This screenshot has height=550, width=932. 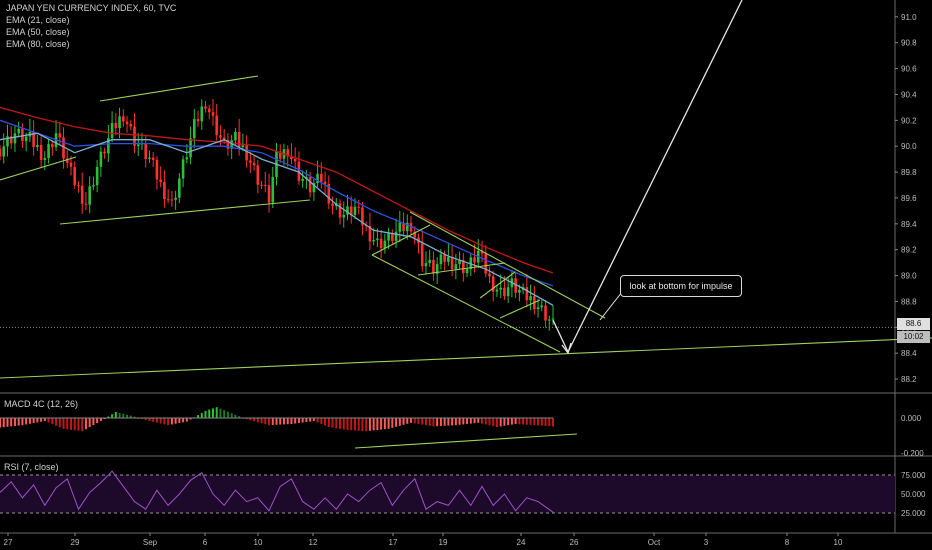 I want to click on price-tick-label: 88.2, so click(x=909, y=379).